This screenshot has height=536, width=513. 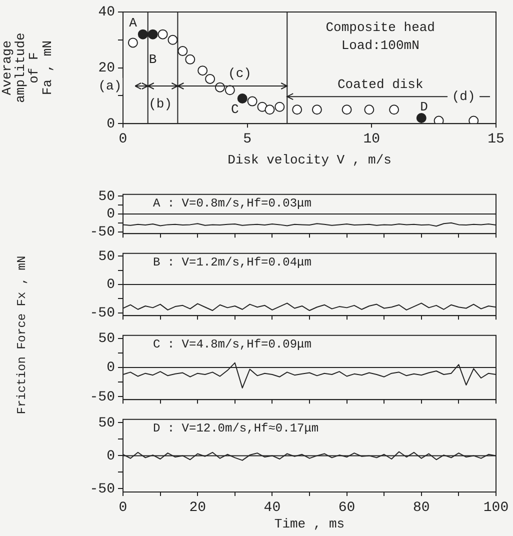 What do you see at coordinates (232, 263) in the screenshot?
I see `annotation: B : V=1.2m/s,Hf=0.04μm` at bounding box center [232, 263].